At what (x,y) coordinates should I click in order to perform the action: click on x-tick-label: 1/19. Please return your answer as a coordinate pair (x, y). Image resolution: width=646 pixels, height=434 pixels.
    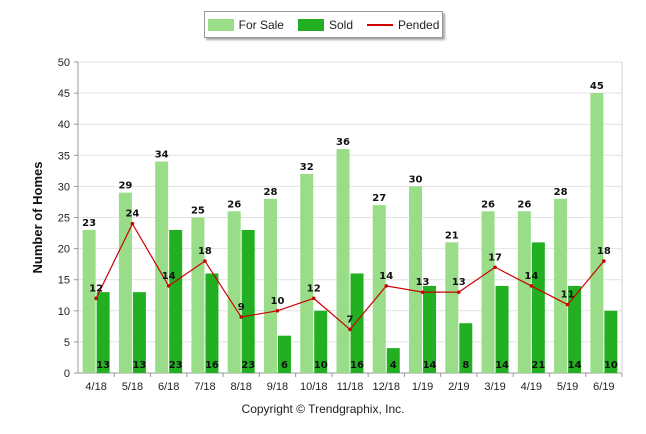
    Looking at the image, I should click on (422, 387).